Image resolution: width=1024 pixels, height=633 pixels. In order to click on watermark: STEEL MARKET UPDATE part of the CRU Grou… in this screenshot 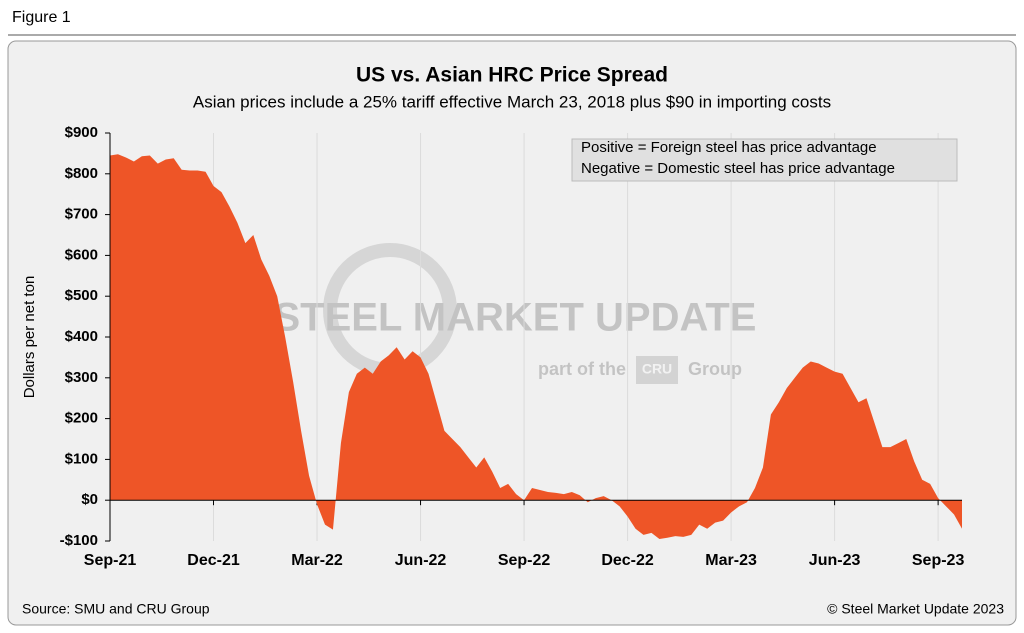, I will do `click(515, 313)`.